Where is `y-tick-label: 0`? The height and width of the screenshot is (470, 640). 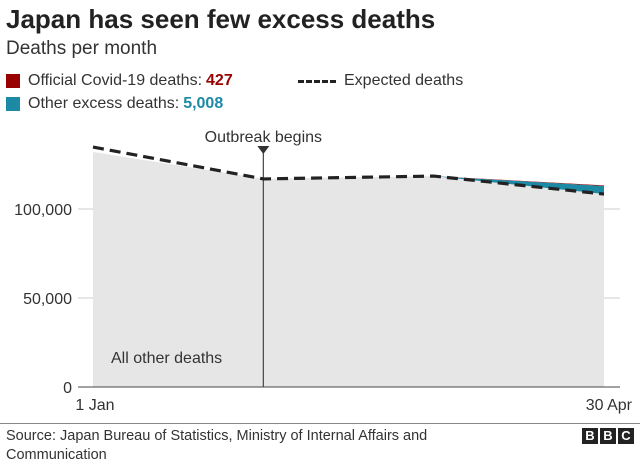
y-tick-label: 0 is located at coordinates (67, 388).